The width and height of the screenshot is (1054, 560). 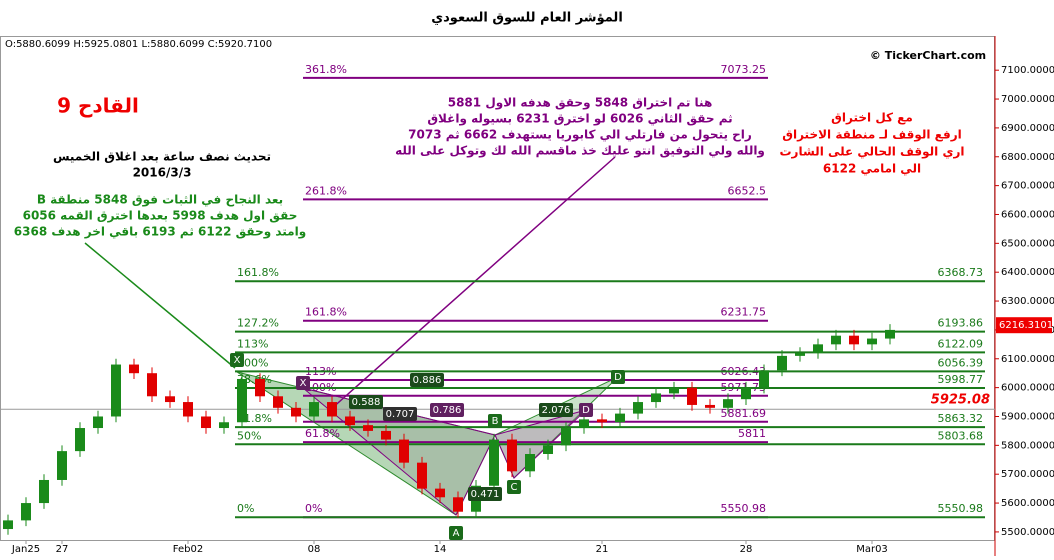 What do you see at coordinates (160, 200) in the screenshot?
I see `green-note: بعد النجاح في الثبات فوق 5848 منطقة B` at bounding box center [160, 200].